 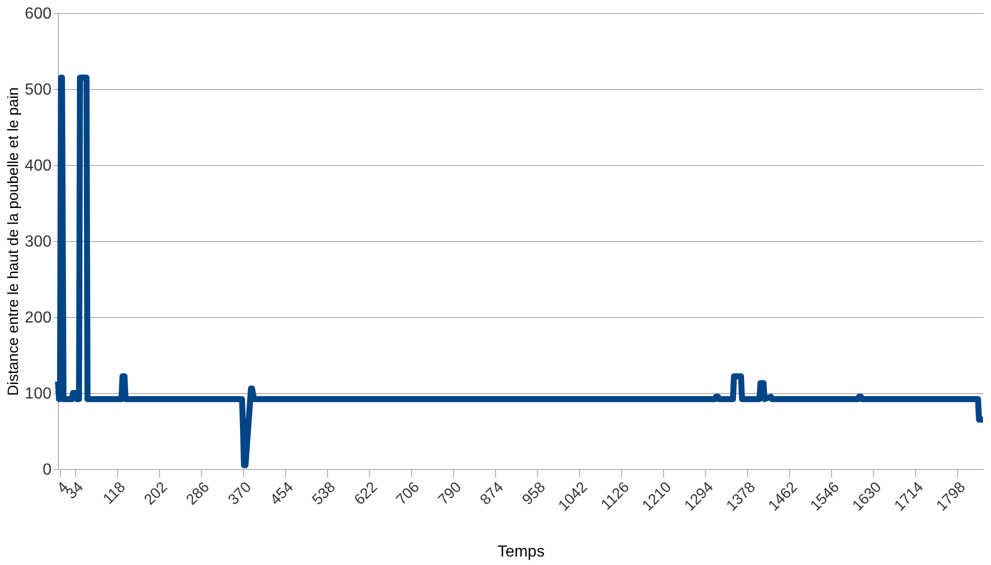 What do you see at coordinates (240, 493) in the screenshot?
I see `x-tick-label: 370` at bounding box center [240, 493].